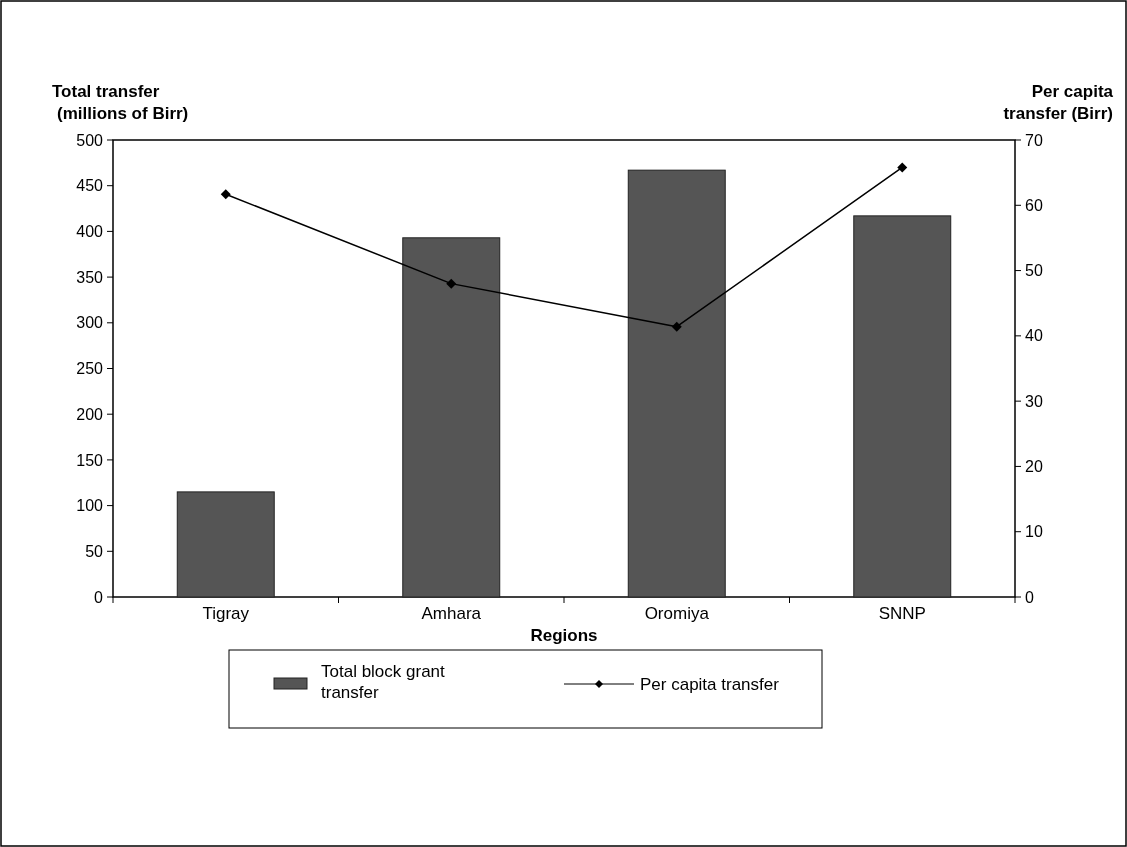 This screenshot has width=1127, height=847. Describe the element at coordinates (90, 414) in the screenshot. I see `y-tick-label: 200` at that location.